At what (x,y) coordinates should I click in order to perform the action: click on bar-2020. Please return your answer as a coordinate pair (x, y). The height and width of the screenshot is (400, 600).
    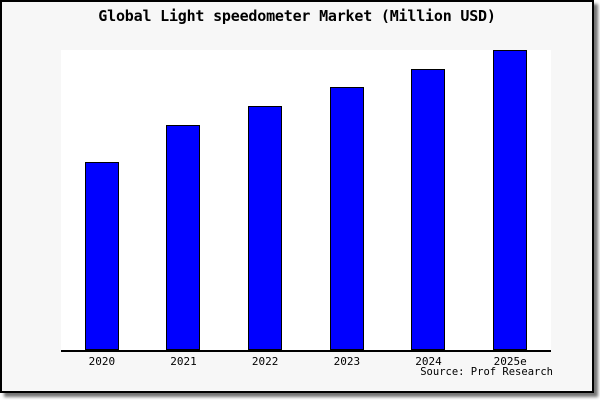
    Looking at the image, I should click on (101, 255).